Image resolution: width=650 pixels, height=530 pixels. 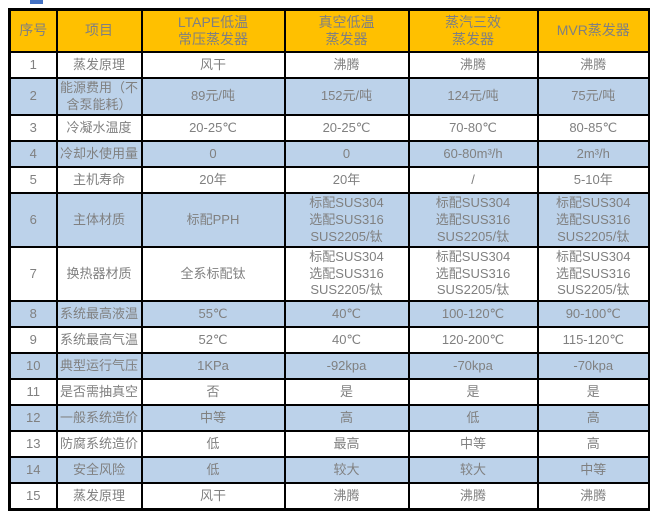 I want to click on table-row: 5 主机寿命 20年 20年/5-10年, so click(x=329, y=180).